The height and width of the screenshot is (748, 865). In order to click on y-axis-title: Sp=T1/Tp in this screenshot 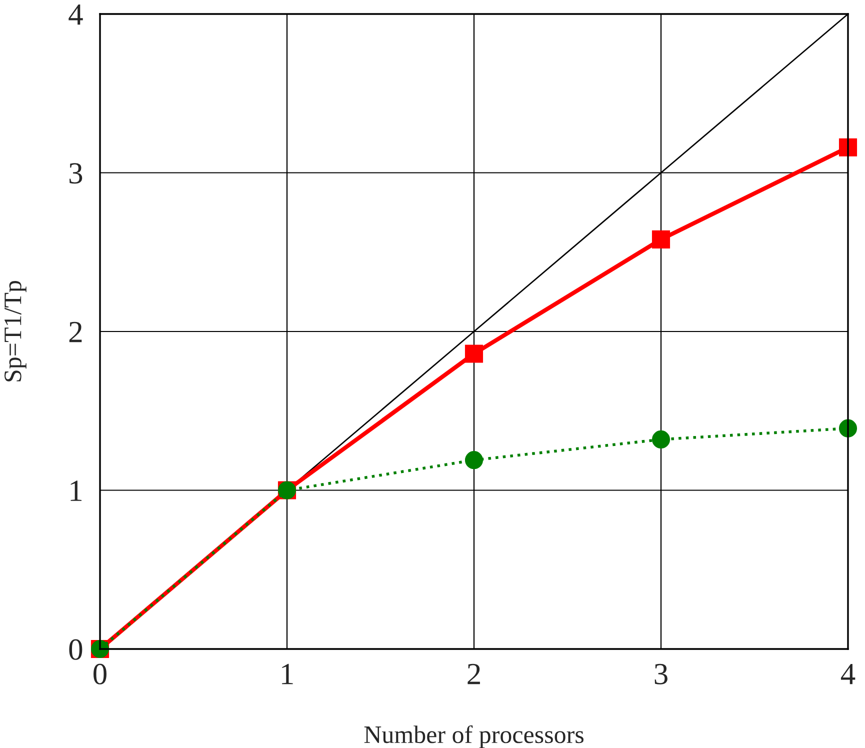, I will do `click(15, 331)`.